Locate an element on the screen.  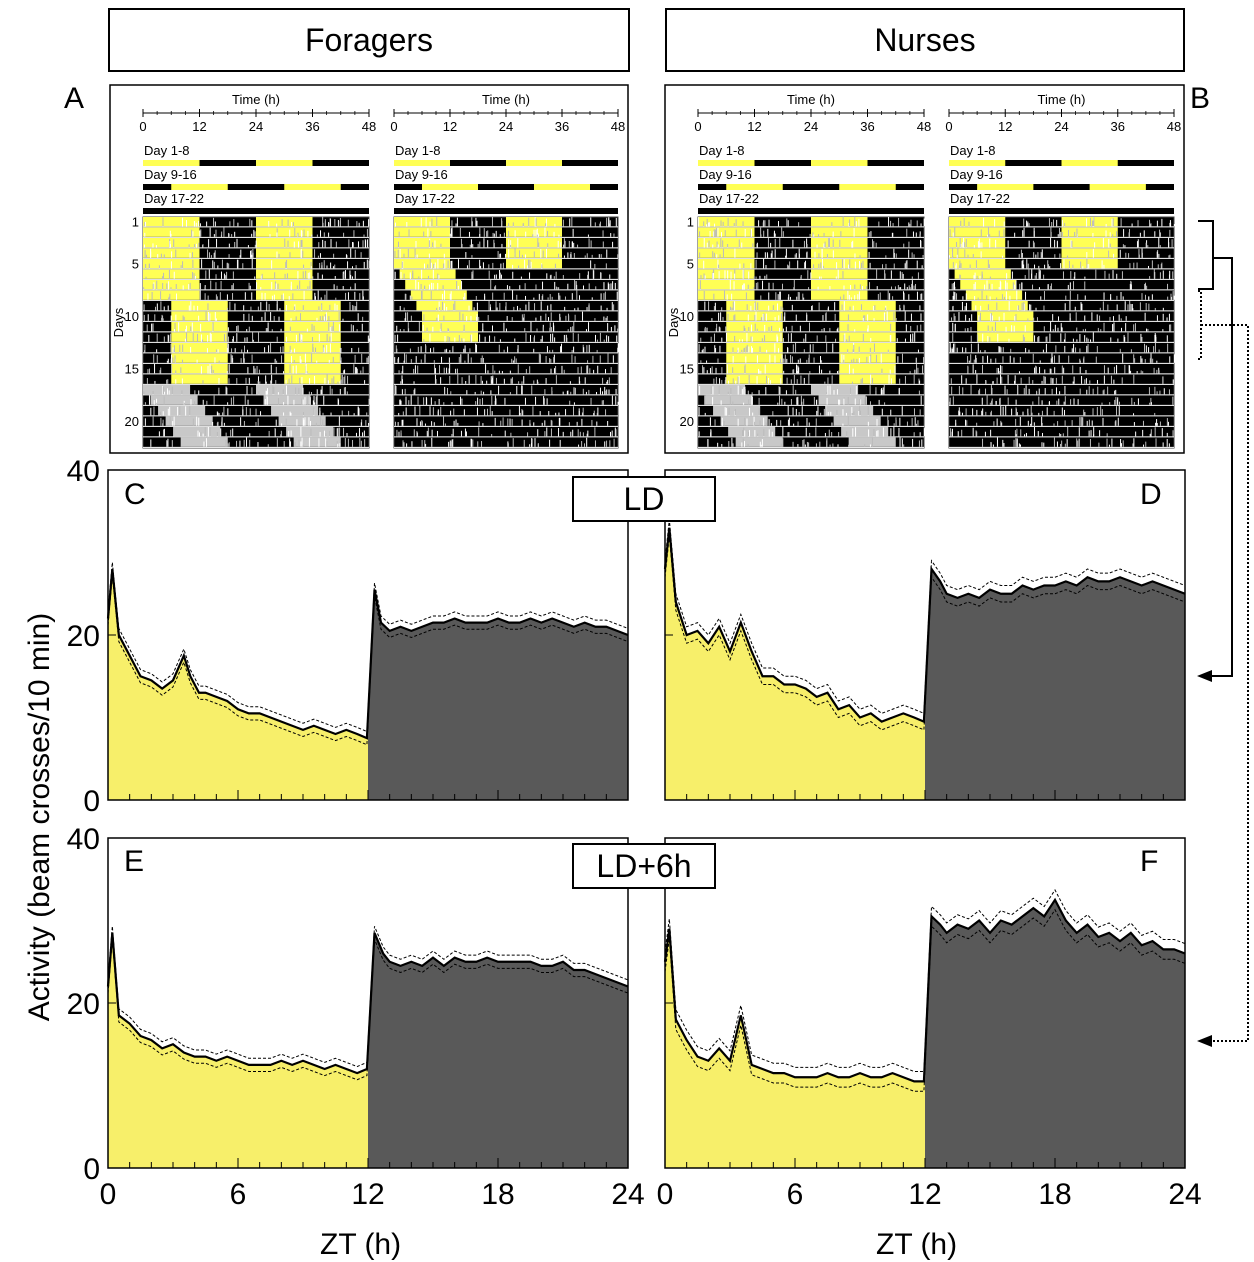
actogram-light-block is located at coordinates (1005, 337).